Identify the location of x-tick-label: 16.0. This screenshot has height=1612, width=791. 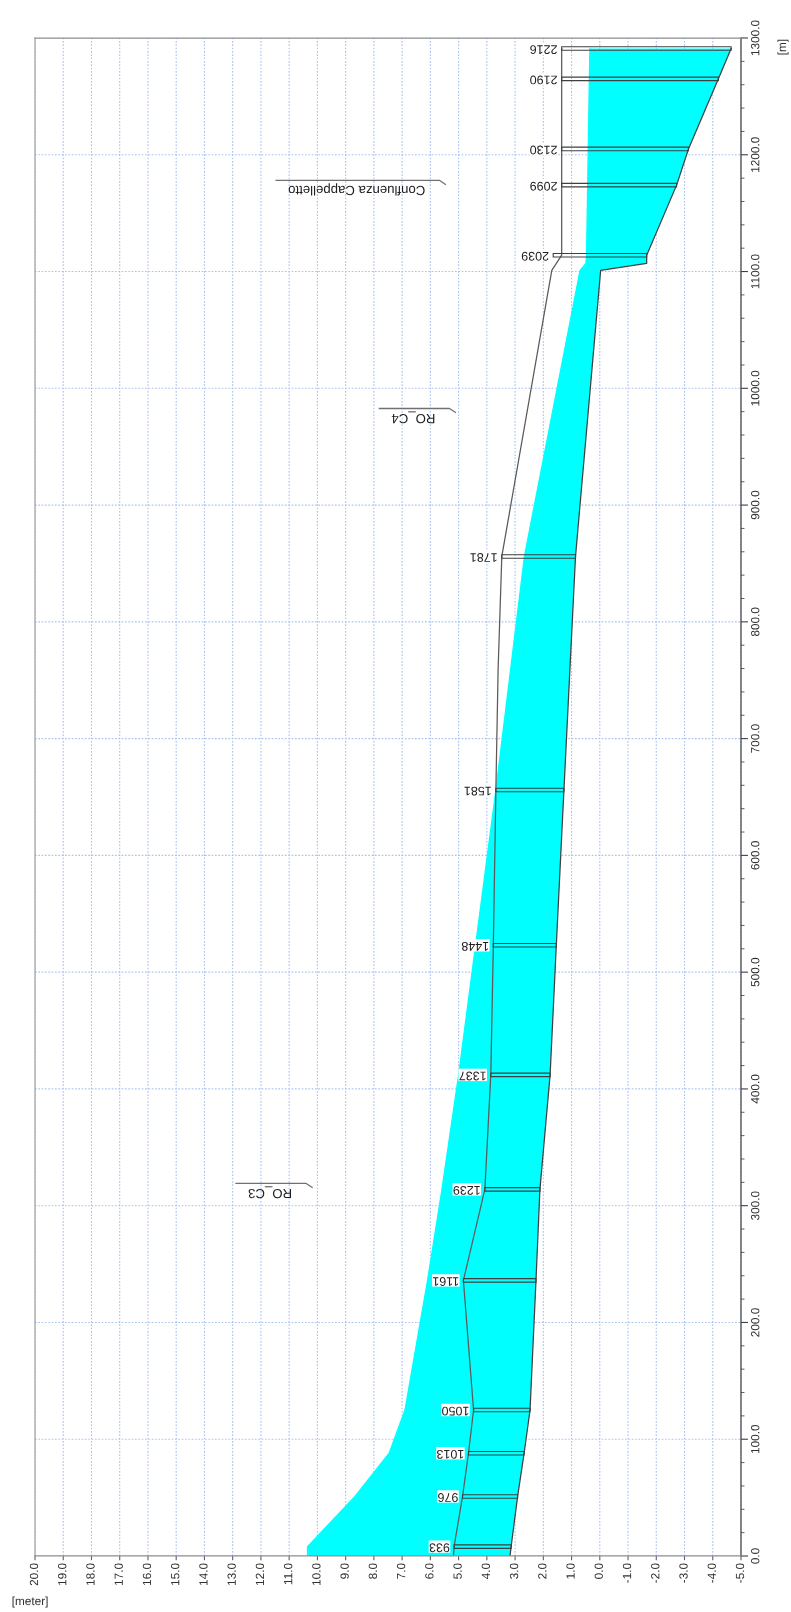
(147, 1574).